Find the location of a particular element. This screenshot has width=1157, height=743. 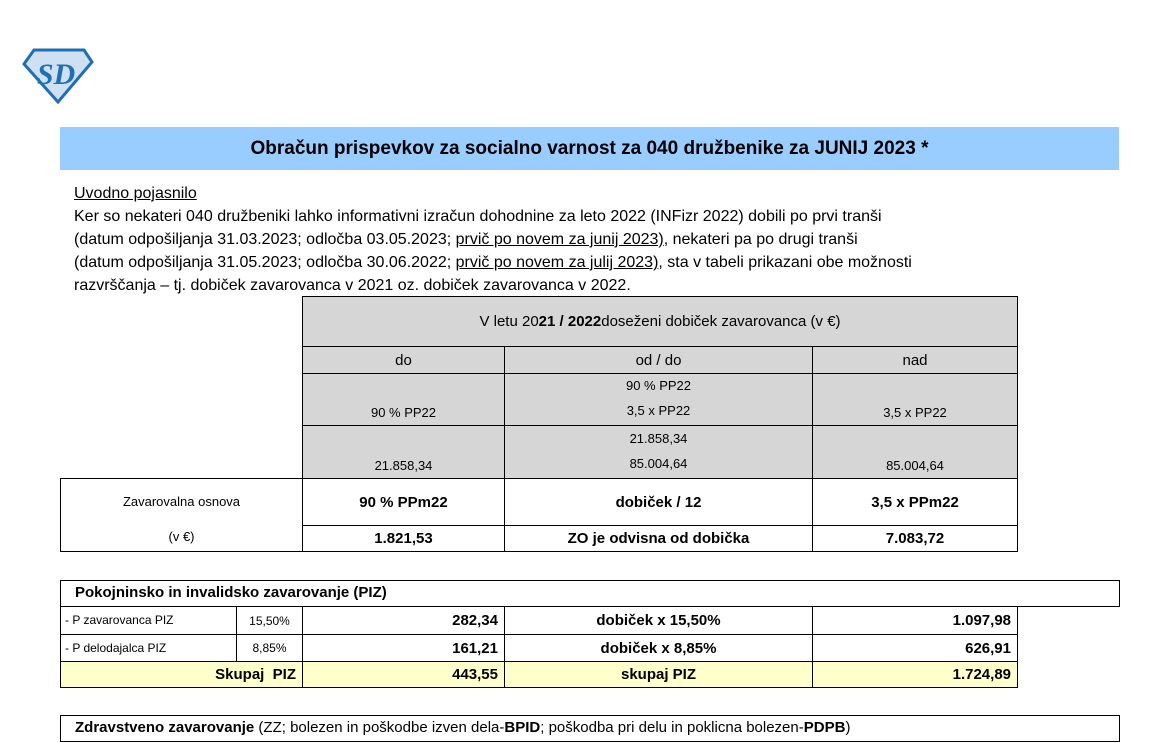

intro-heading: Uvodno pojasnilo is located at coordinates (135, 193).